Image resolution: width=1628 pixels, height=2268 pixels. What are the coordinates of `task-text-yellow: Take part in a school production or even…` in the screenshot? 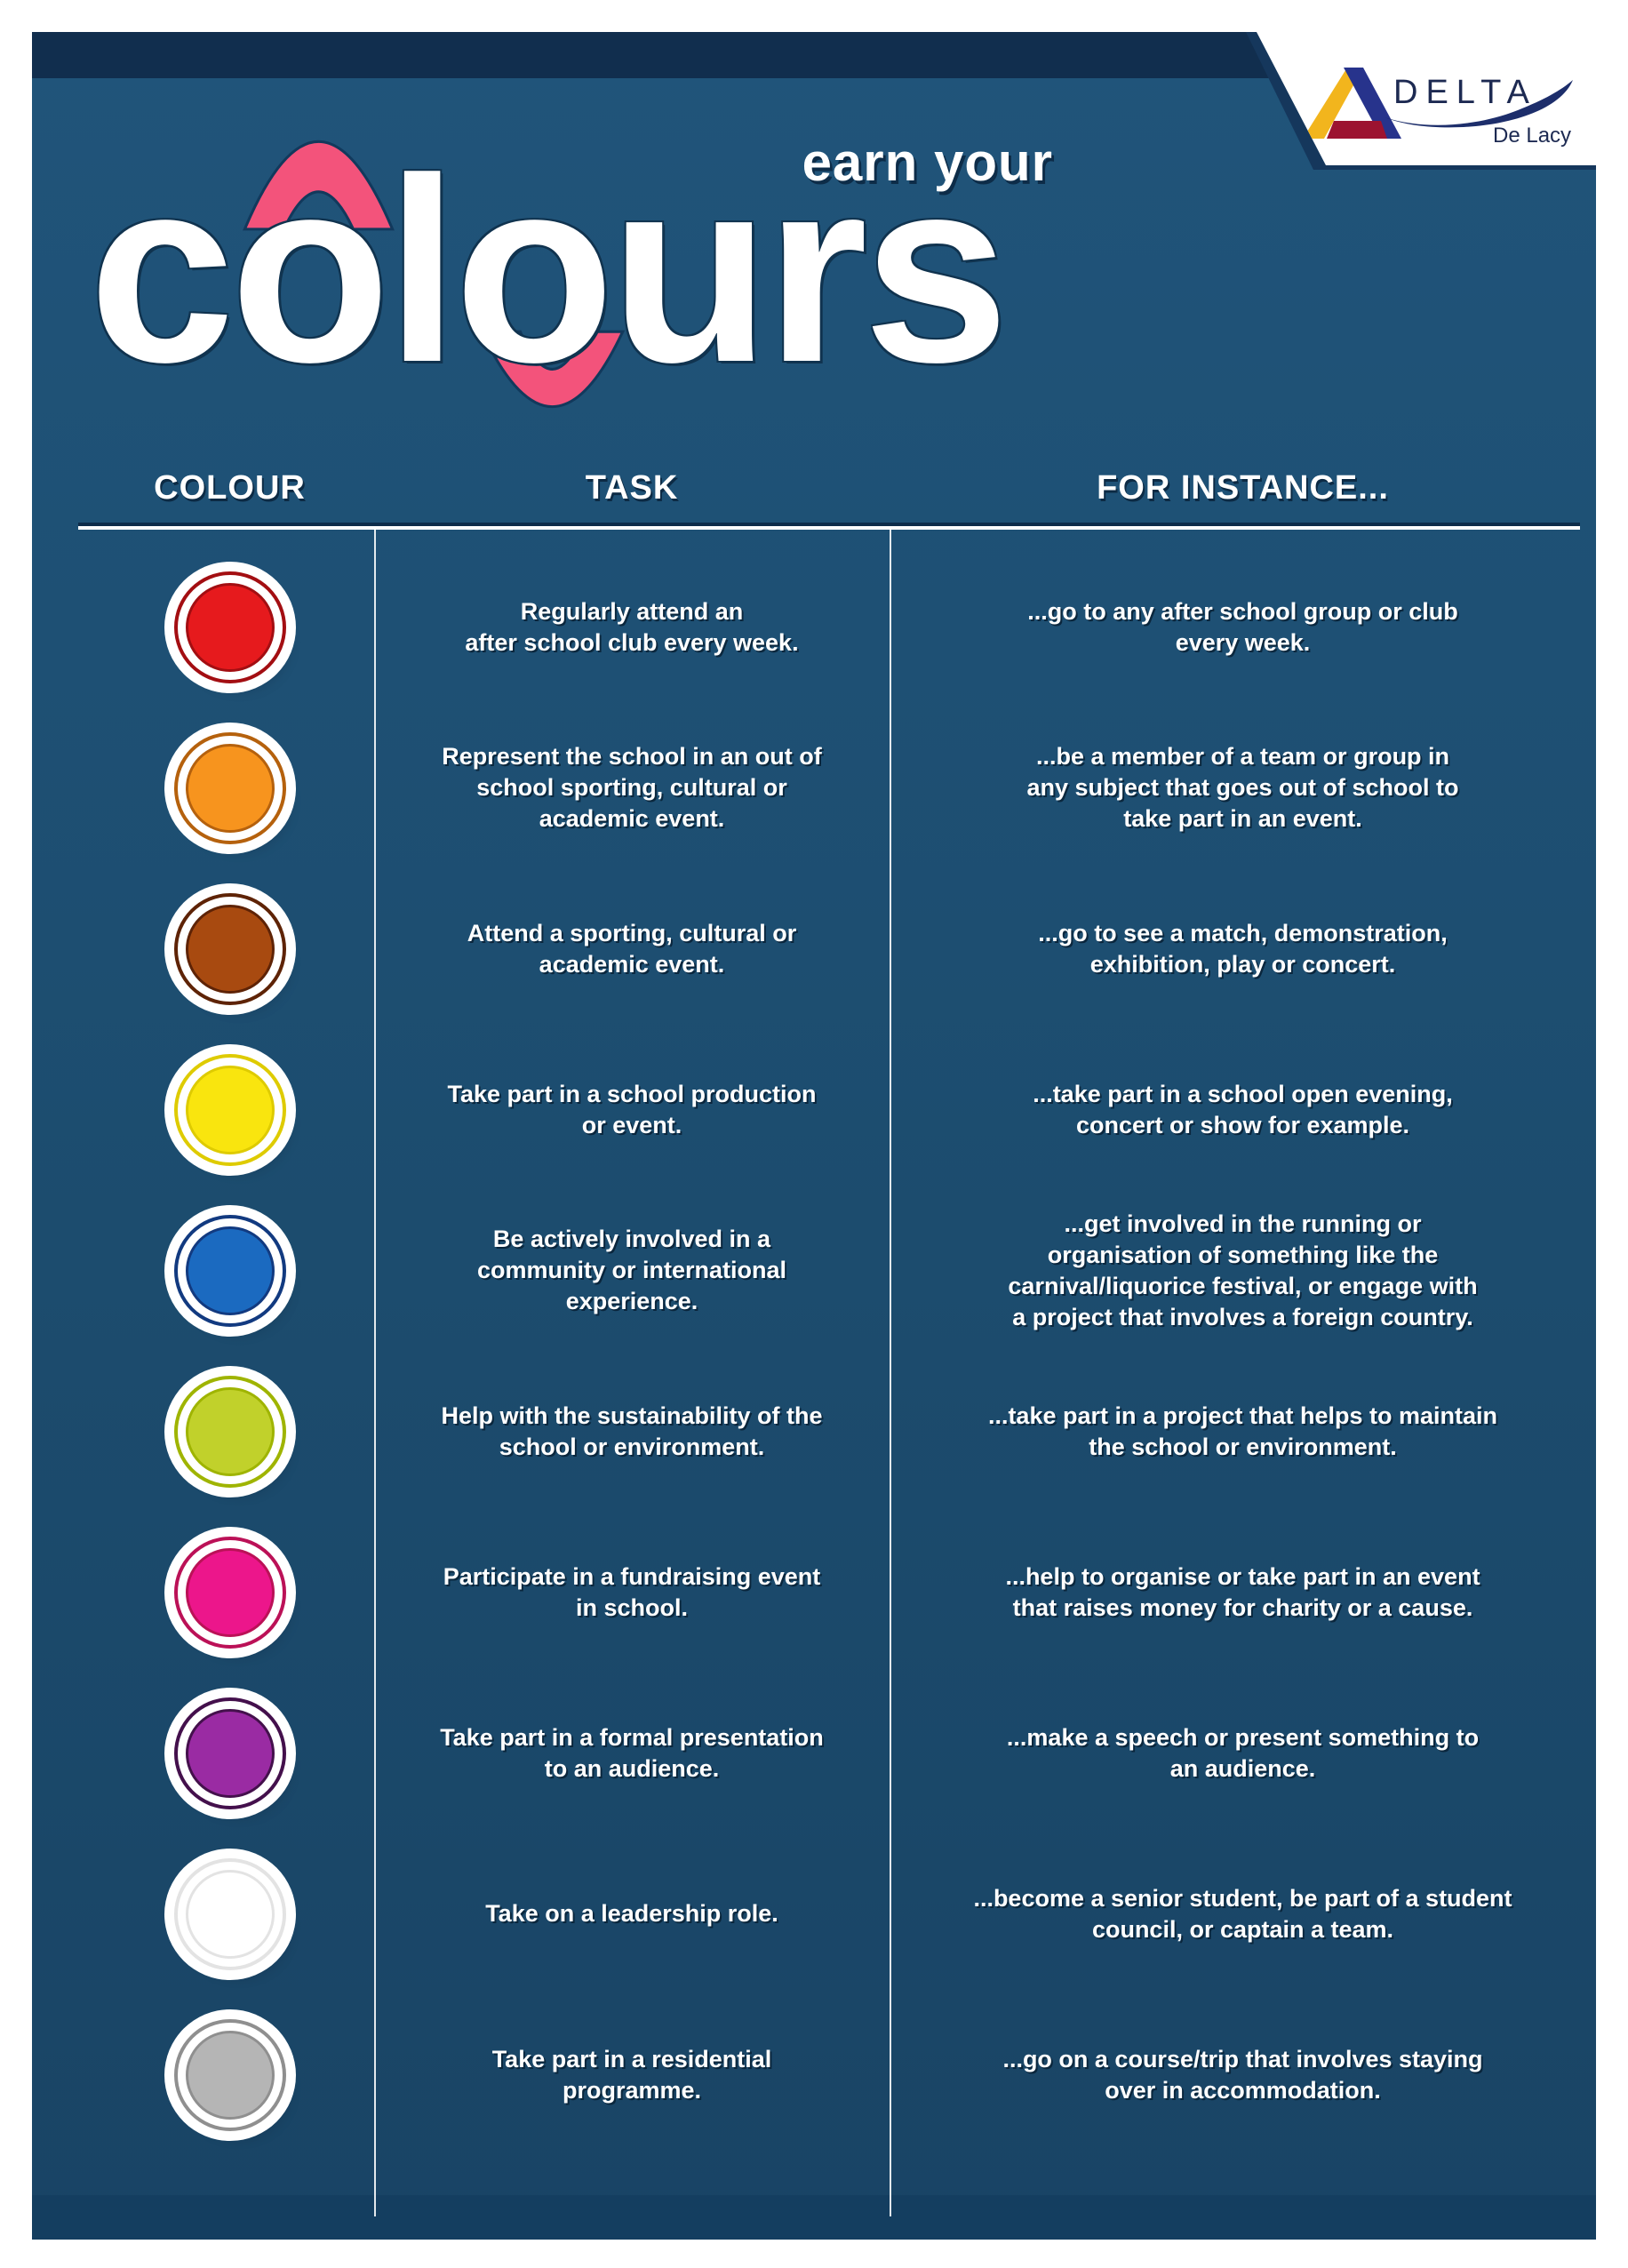 It's located at (632, 1109).